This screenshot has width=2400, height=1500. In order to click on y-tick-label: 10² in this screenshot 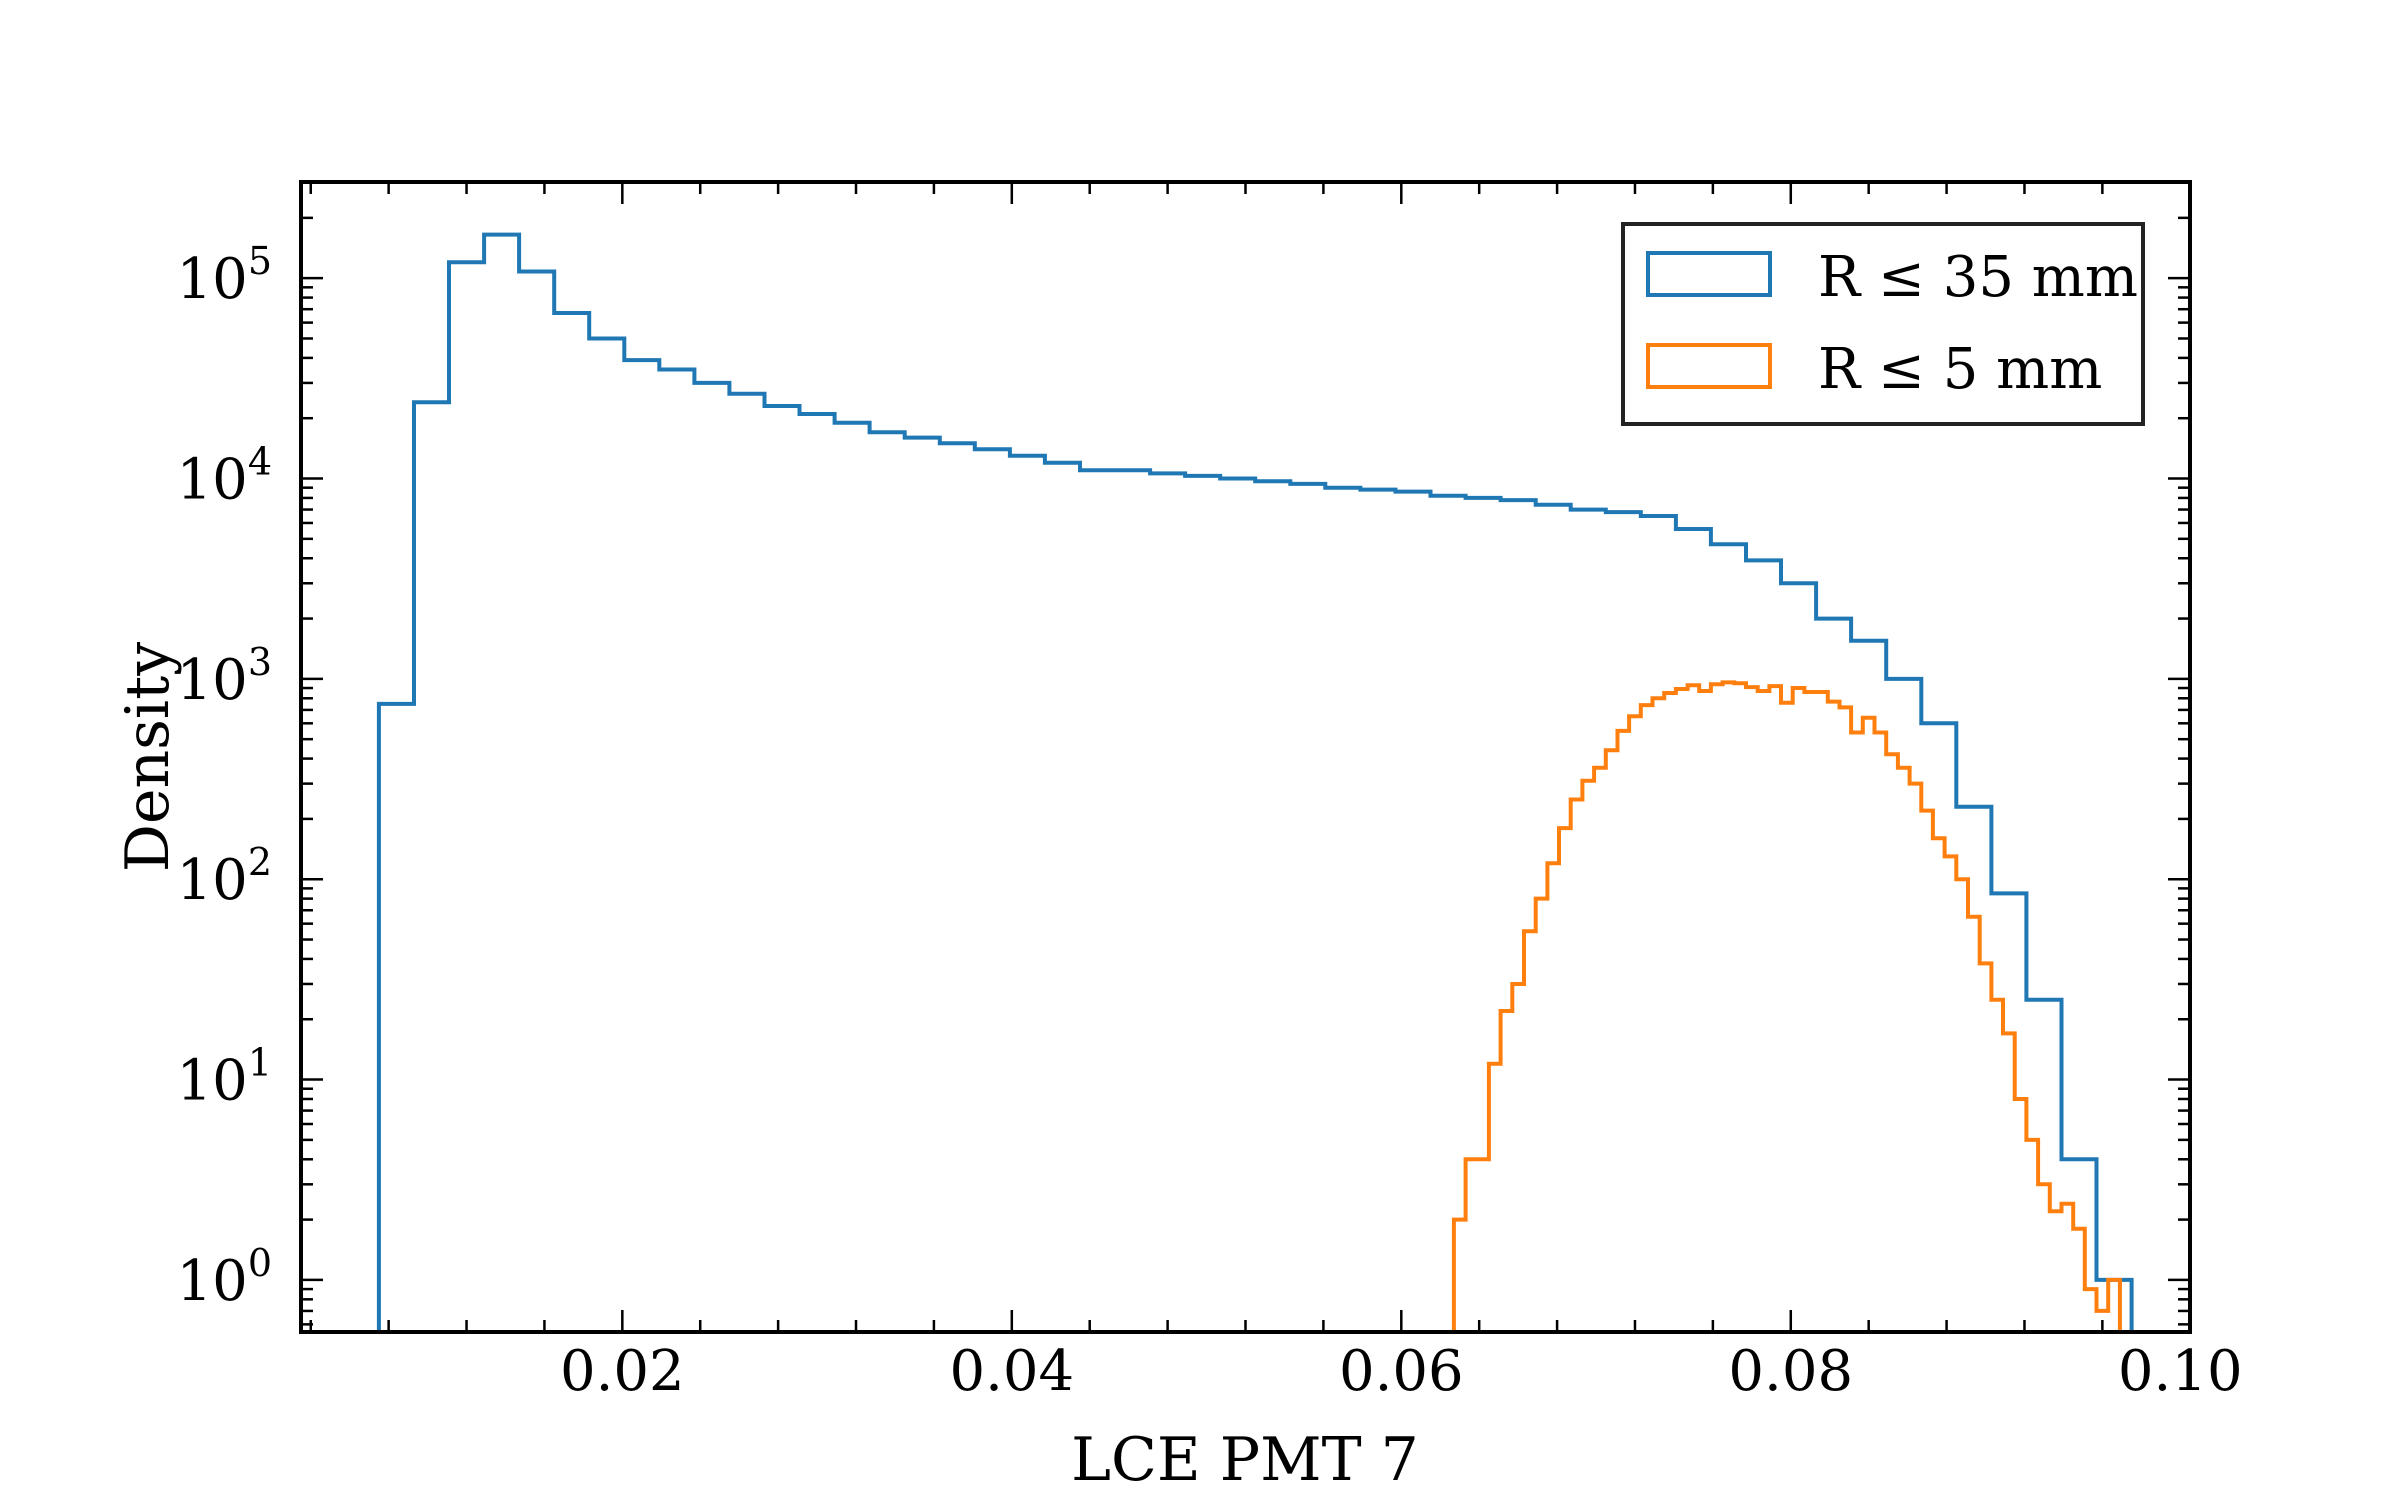, I will do `click(224, 876)`.